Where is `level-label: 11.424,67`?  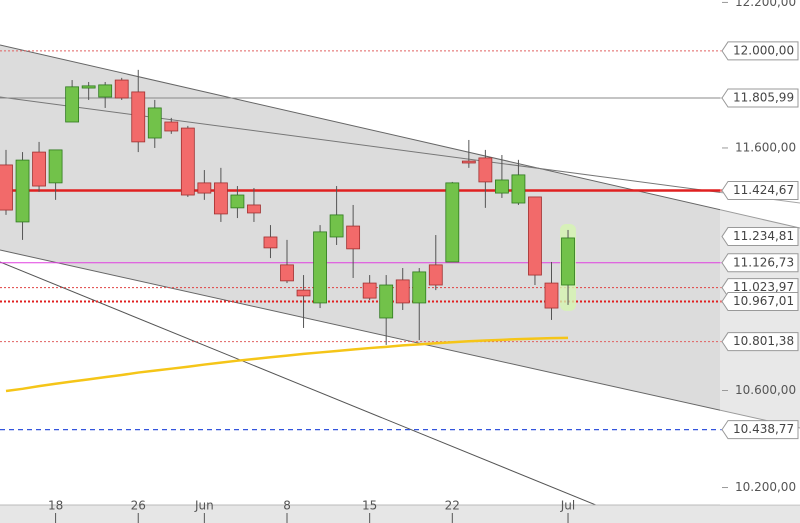 level-label: 11.424,67 is located at coordinates (763, 190).